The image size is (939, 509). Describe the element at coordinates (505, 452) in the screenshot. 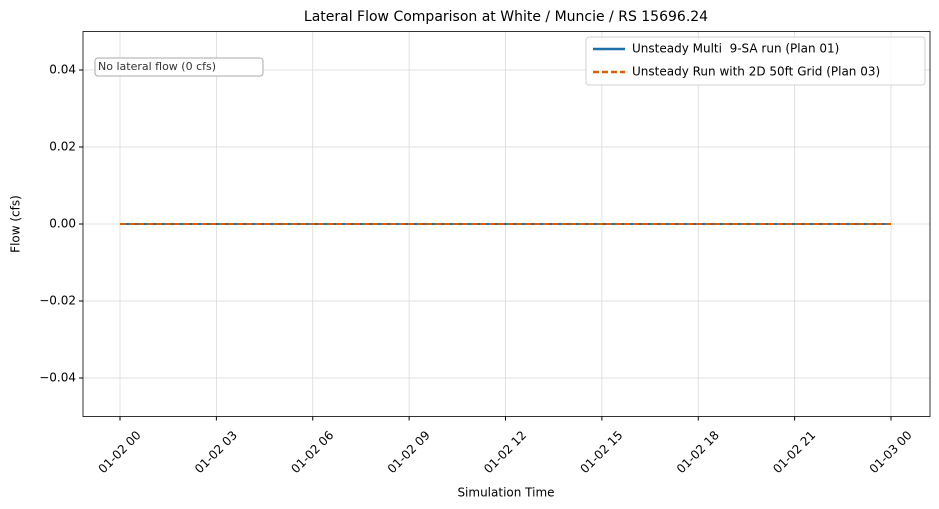

I see `x-tick-label: 01-02 12` at that location.